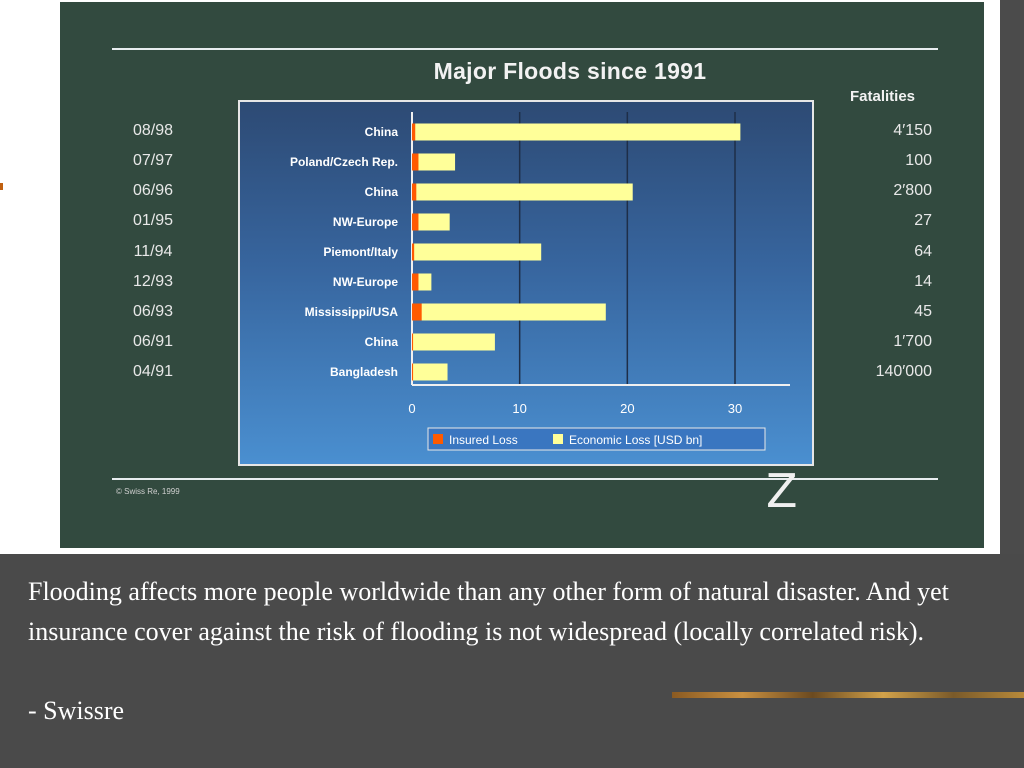 This screenshot has width=1024, height=768. I want to click on legend-swatch-insured, so click(438, 439).